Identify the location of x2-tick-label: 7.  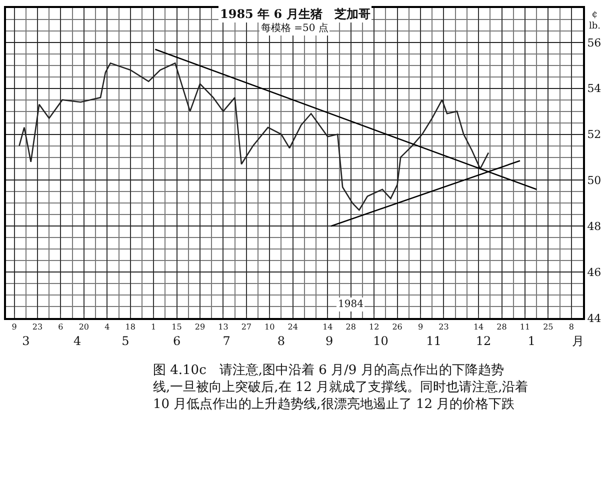
(226, 341).